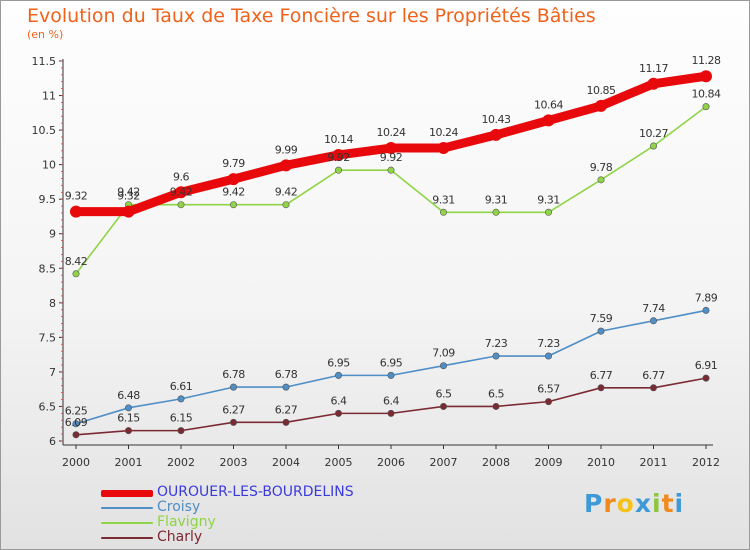  Describe the element at coordinates (643, 503) in the screenshot. I see `logo-letter: x` at that location.